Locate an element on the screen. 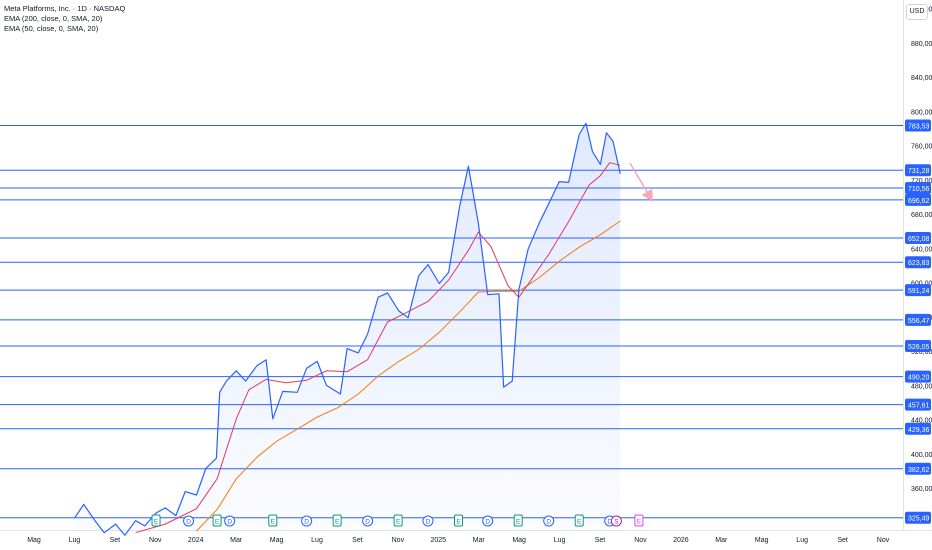 The width and height of the screenshot is (932, 550). event-marker-letter: S is located at coordinates (616, 522).